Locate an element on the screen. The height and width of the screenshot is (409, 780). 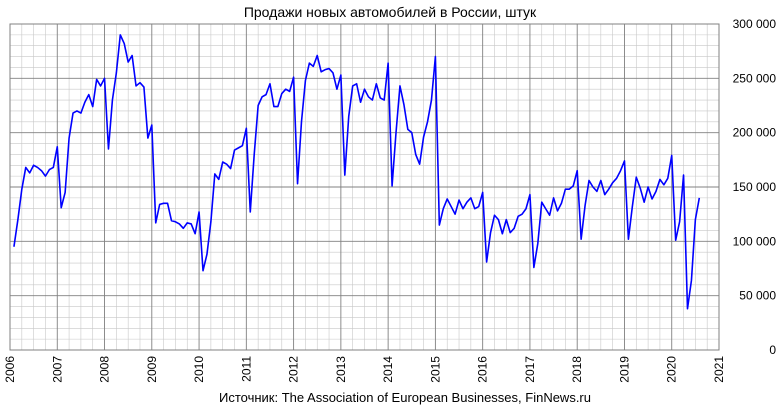
x-tick-label: 2010 is located at coordinates (199, 369).